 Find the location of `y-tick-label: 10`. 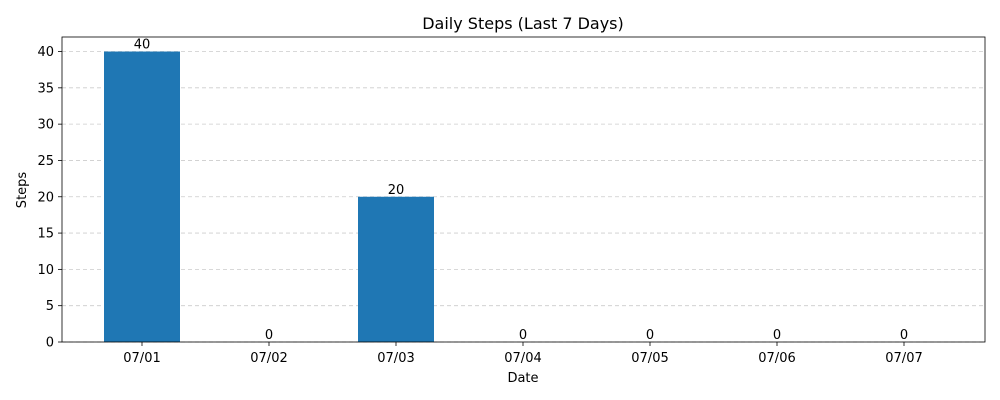

y-tick-label: 10 is located at coordinates (45, 270).